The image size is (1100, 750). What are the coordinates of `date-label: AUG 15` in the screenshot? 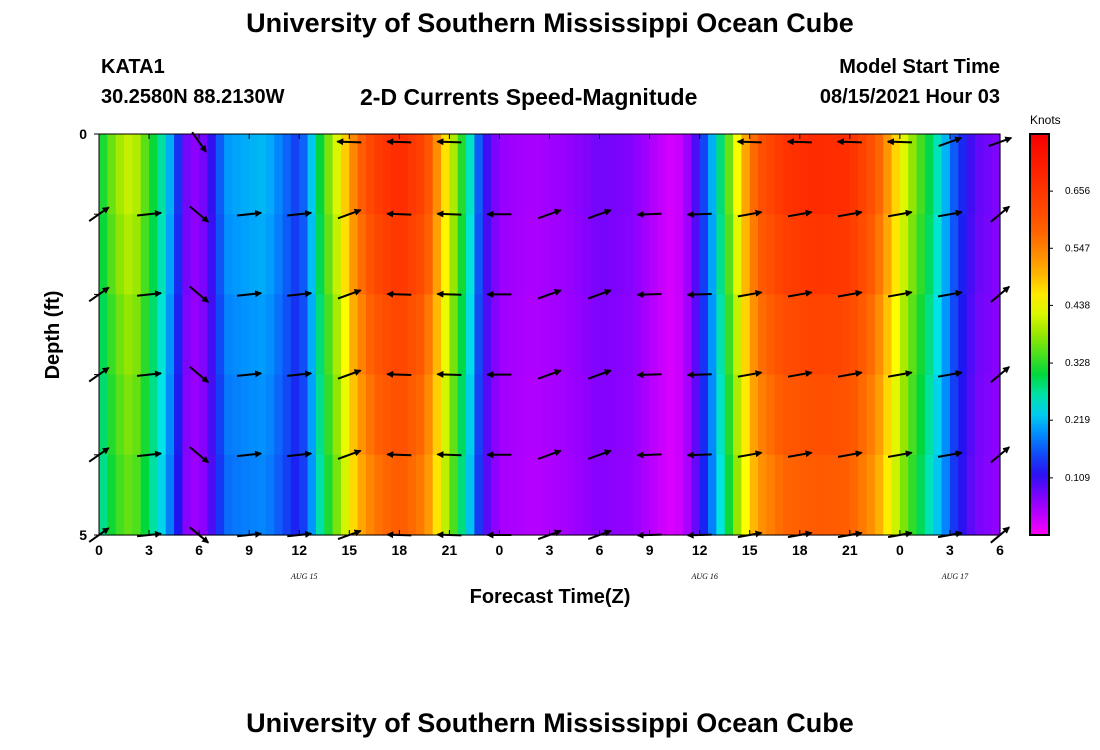 It's located at (303, 576).